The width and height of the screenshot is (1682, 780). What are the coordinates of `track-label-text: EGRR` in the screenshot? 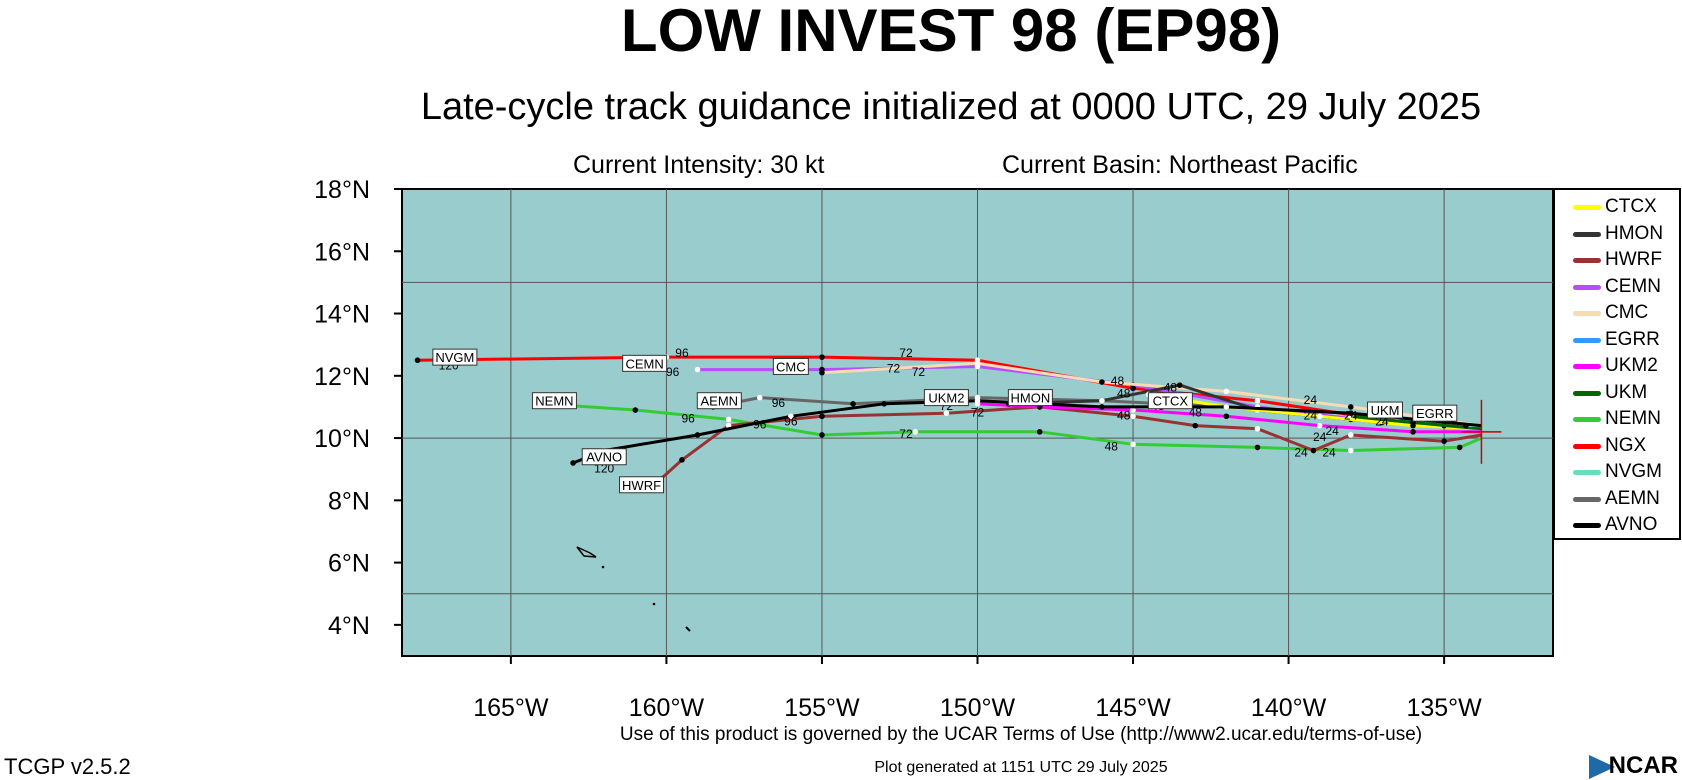 It's located at (1435, 413).